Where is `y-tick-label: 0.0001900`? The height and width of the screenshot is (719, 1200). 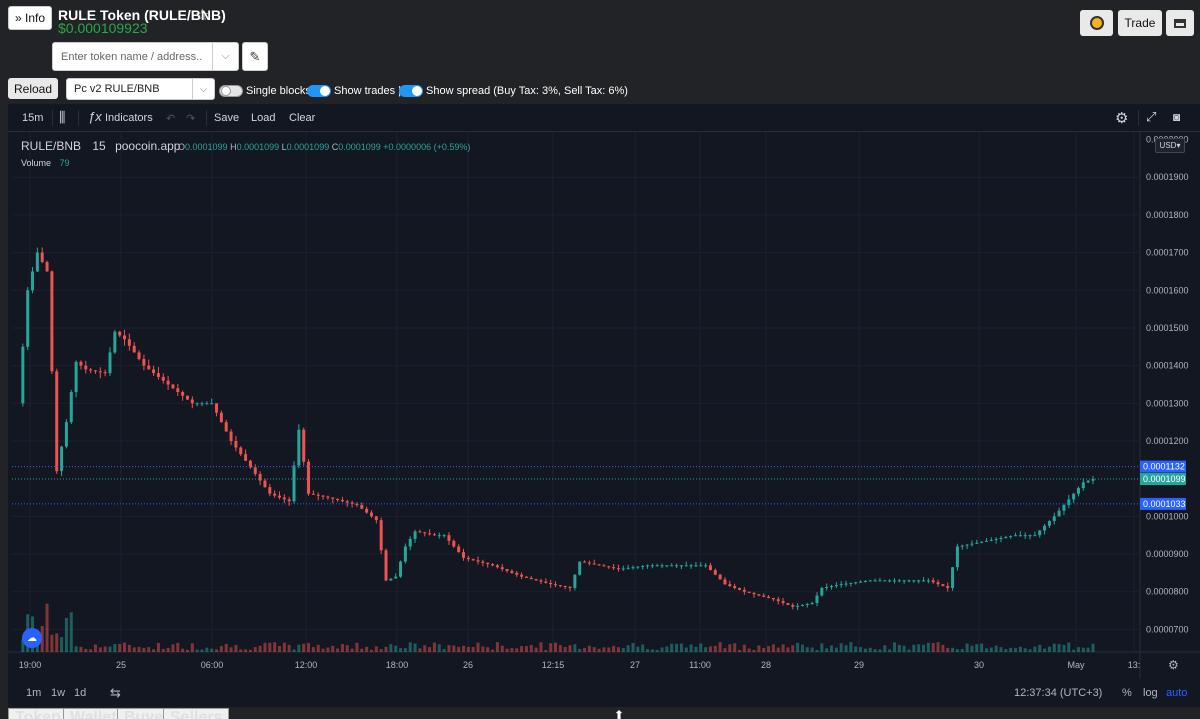 y-tick-label: 0.0001900 is located at coordinates (1167, 177).